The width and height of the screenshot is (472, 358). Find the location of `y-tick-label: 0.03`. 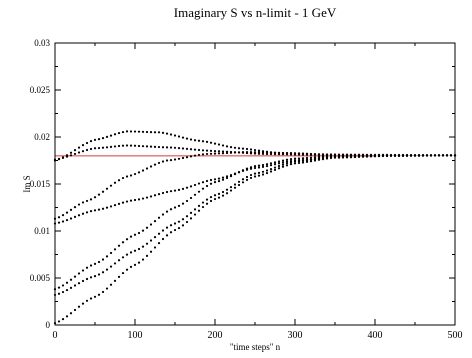

y-tick-label: 0.03 is located at coordinates (42, 43).